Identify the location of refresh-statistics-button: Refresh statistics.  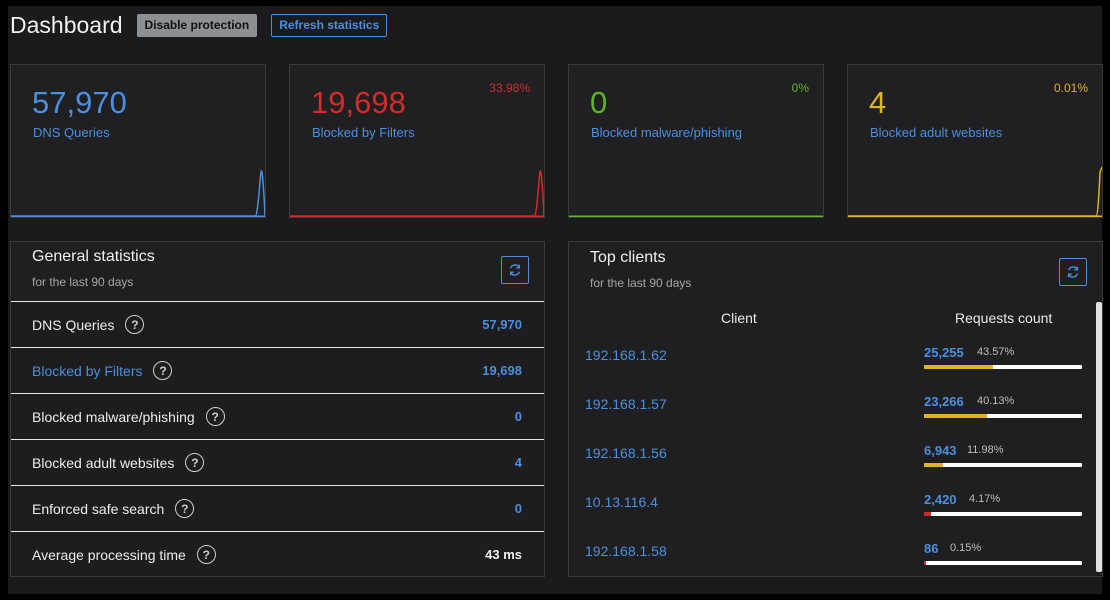
(329, 25).